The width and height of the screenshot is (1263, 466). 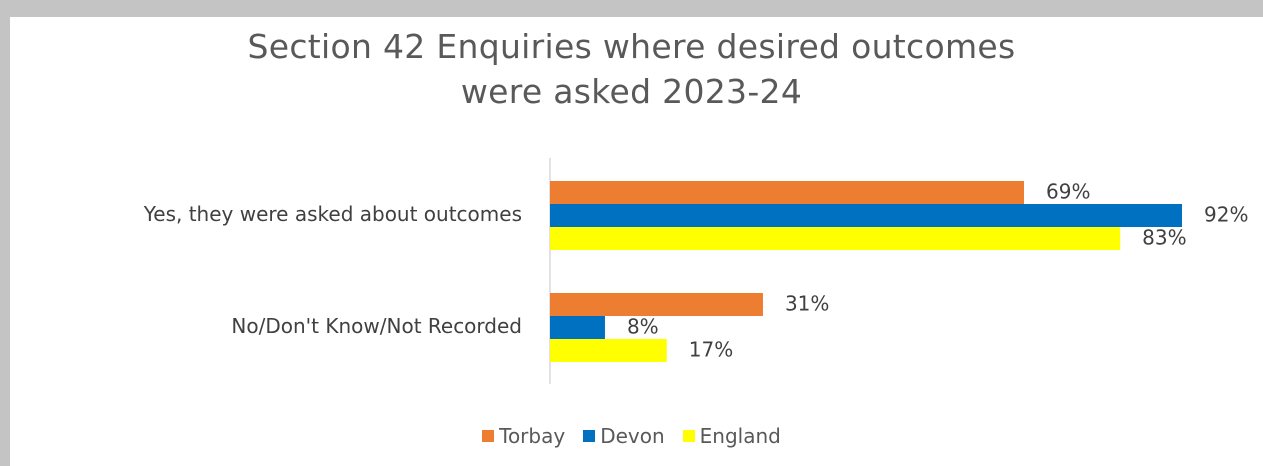 I want to click on chart-legend: Torbay Devon England, so click(x=631, y=436).